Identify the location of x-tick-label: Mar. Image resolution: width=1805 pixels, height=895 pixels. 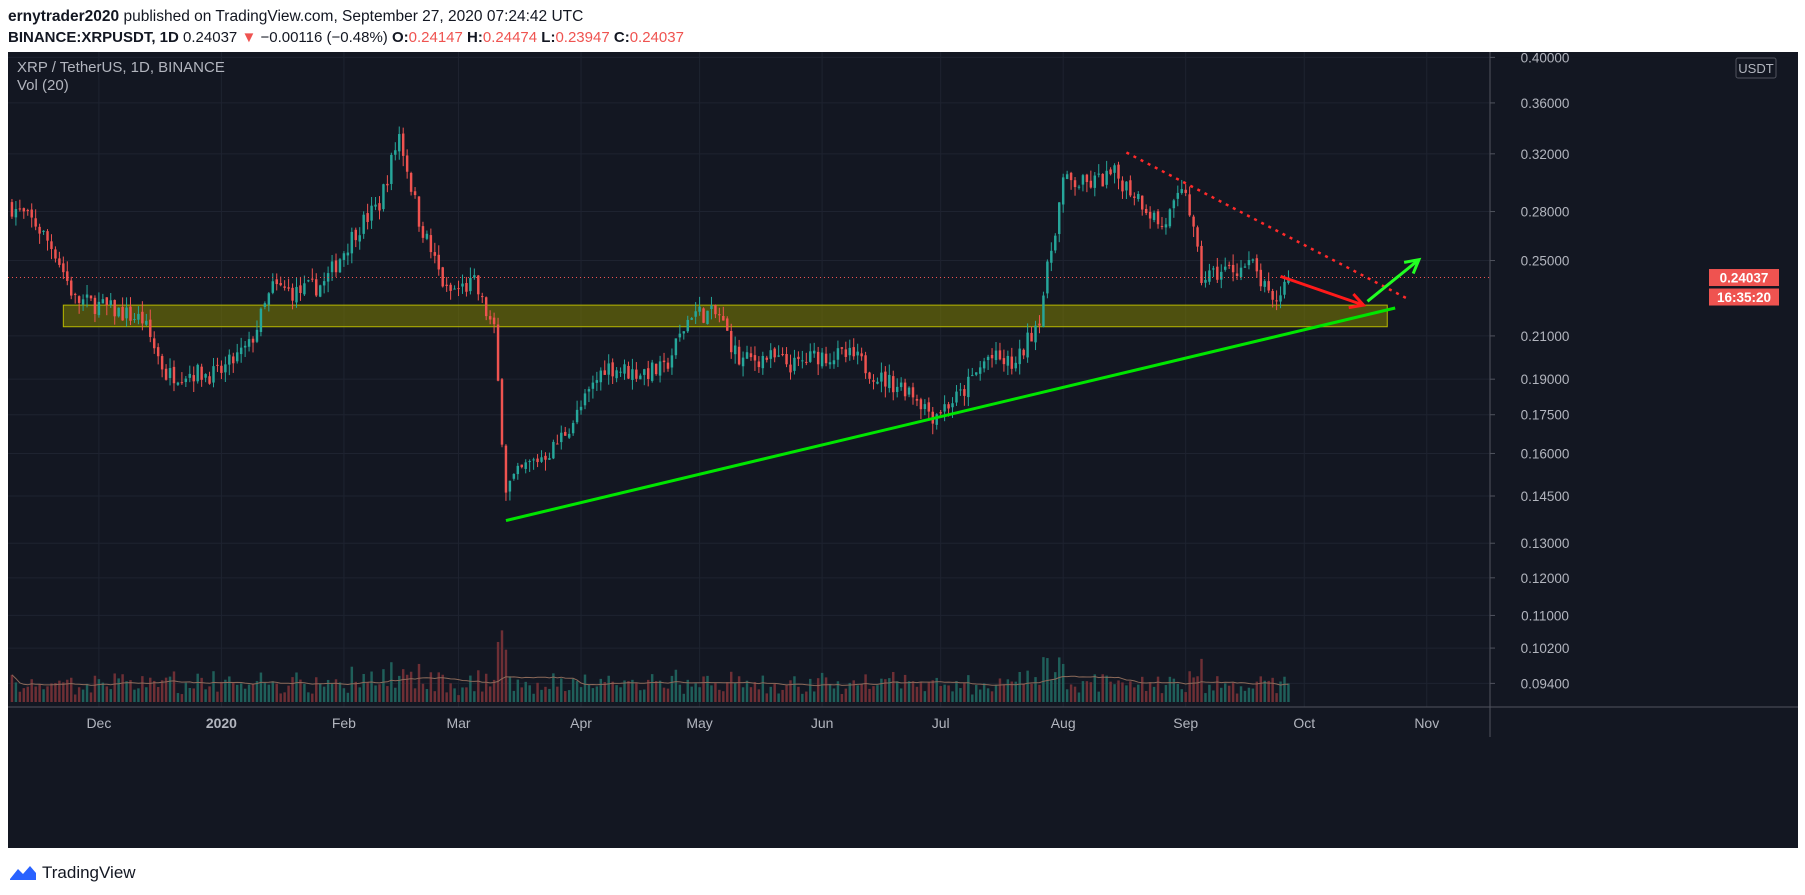
(458, 723).